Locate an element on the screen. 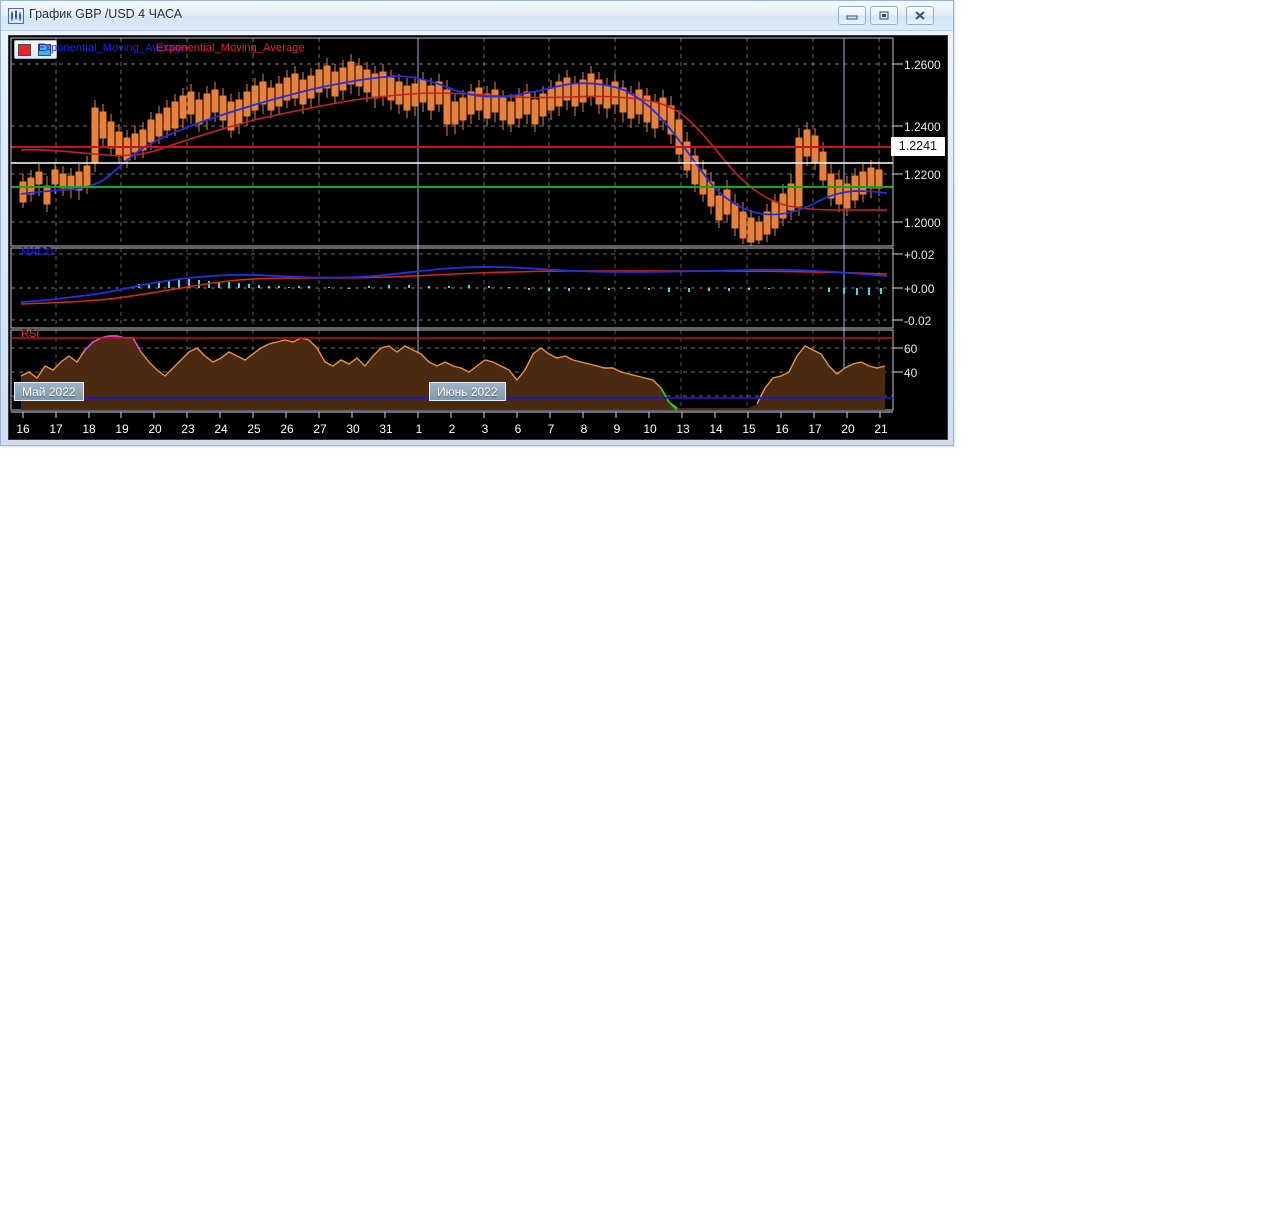 This screenshot has width=1266, height=1228. macd-line is located at coordinates (453, 284).